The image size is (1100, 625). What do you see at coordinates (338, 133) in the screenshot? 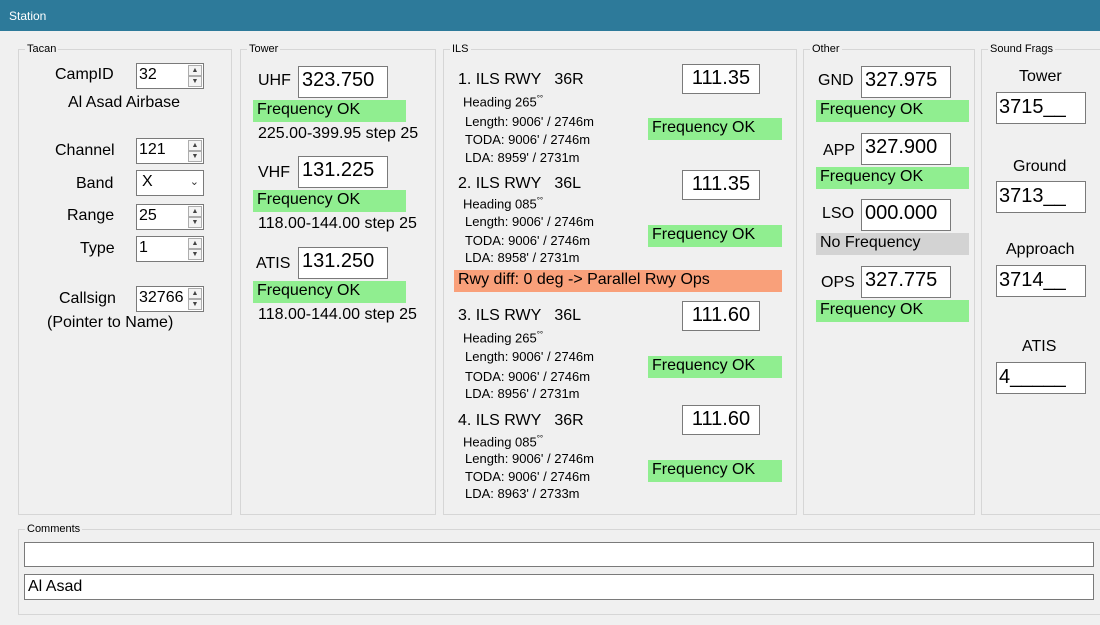
I see `uhf-range: 225.00-399.95 step 25` at bounding box center [338, 133].